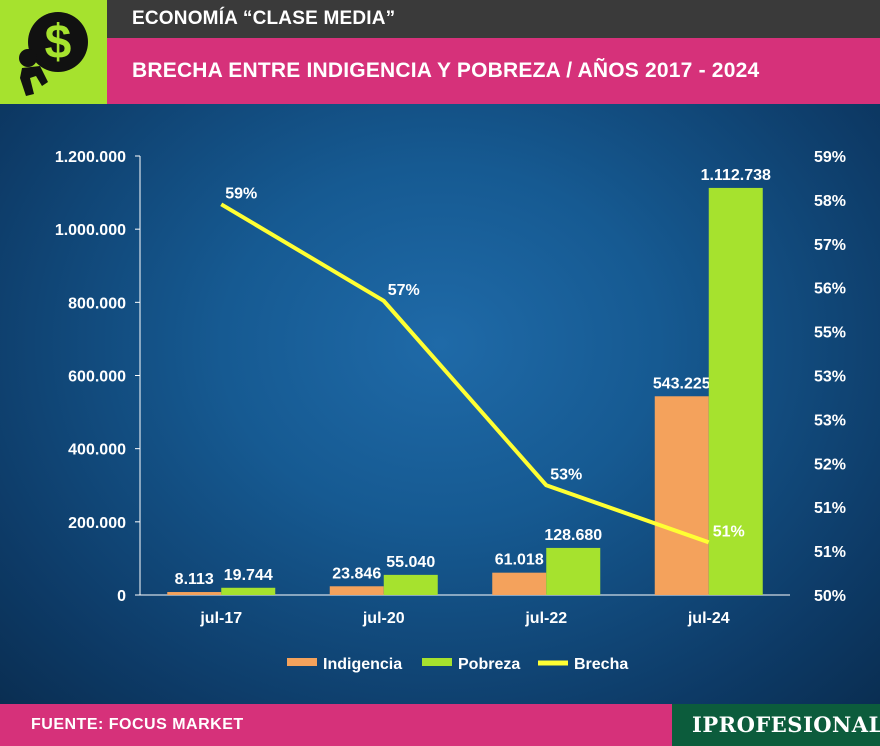 Image resolution: width=880 pixels, height=746 pixels. I want to click on right-tick-label: 59%, so click(830, 157).